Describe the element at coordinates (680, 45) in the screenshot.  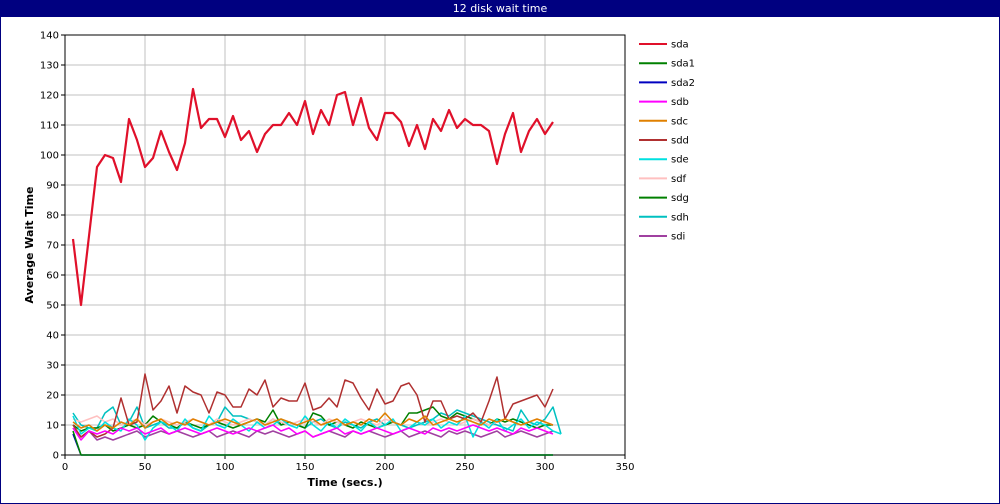
I see `legend-label-sda: sda` at that location.